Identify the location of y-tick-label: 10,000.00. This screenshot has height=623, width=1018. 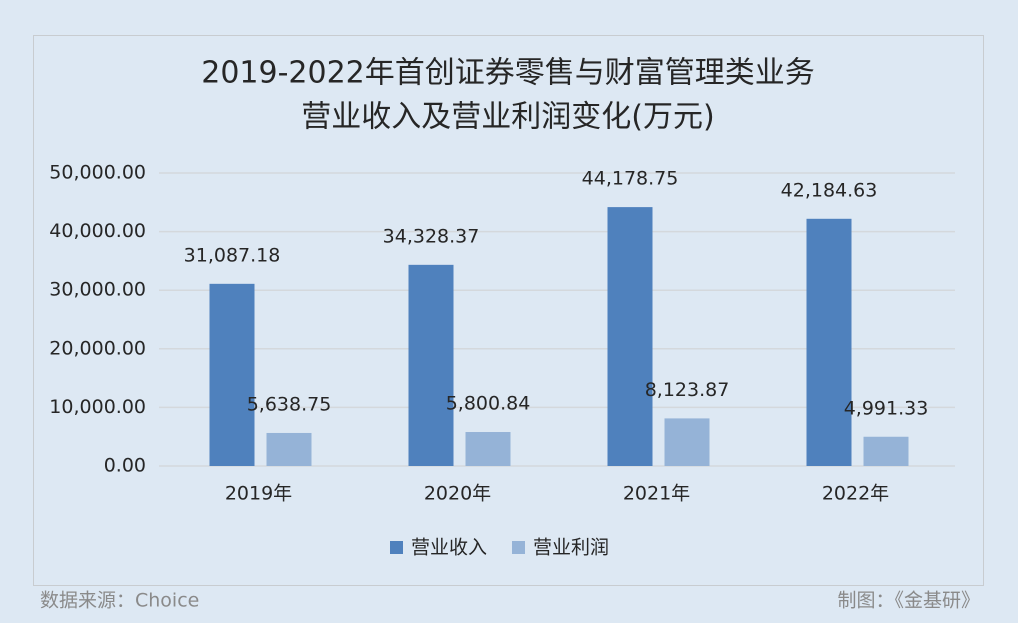
(97, 407).